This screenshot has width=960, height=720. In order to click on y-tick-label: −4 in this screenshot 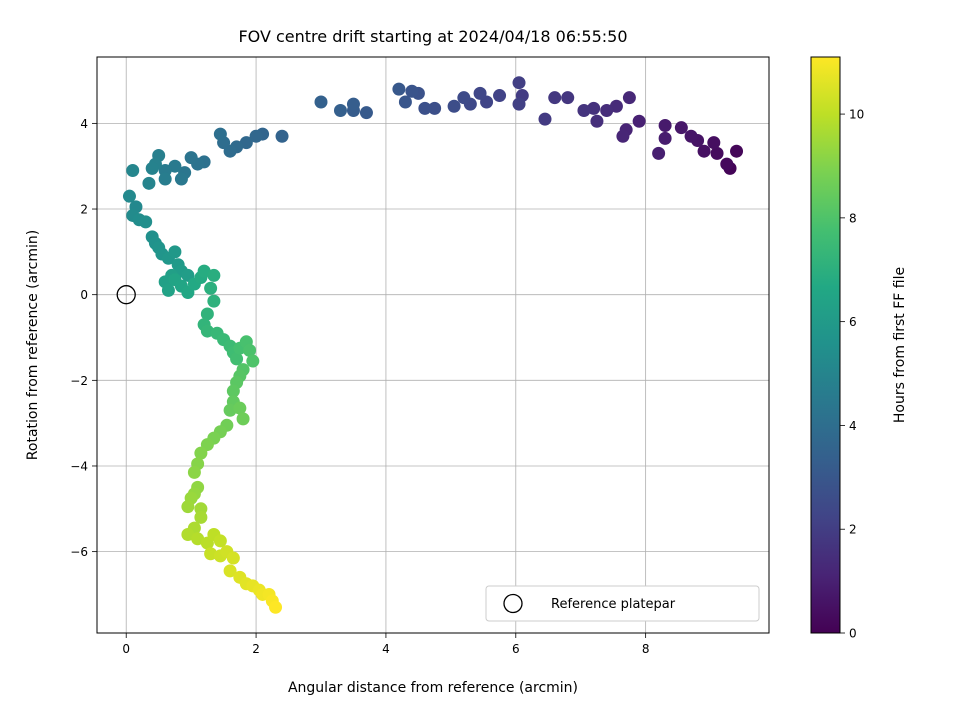, I will do `click(79, 466)`.